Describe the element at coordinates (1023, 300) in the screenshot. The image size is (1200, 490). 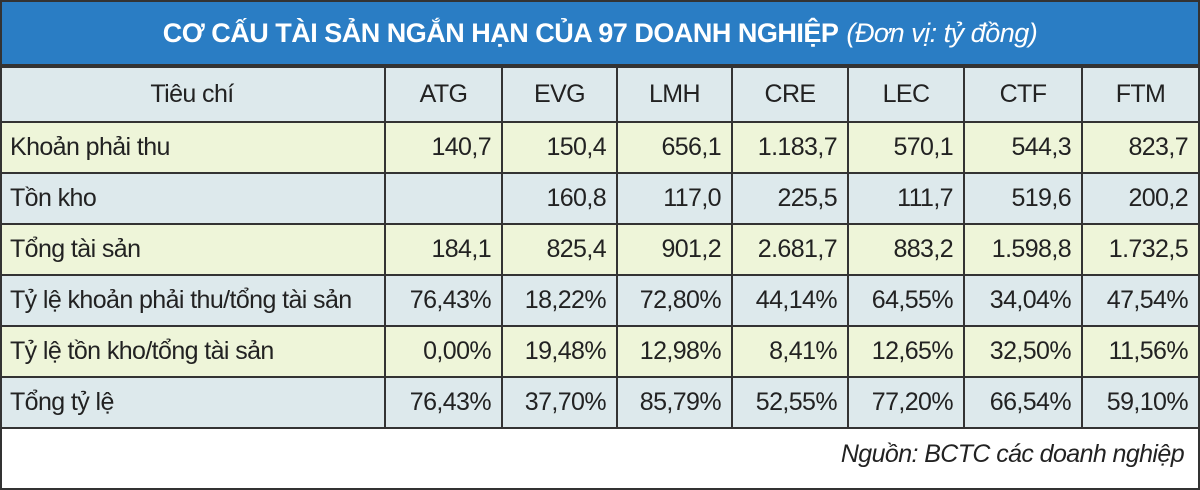
I see `table-cell: 34,04%` at that location.